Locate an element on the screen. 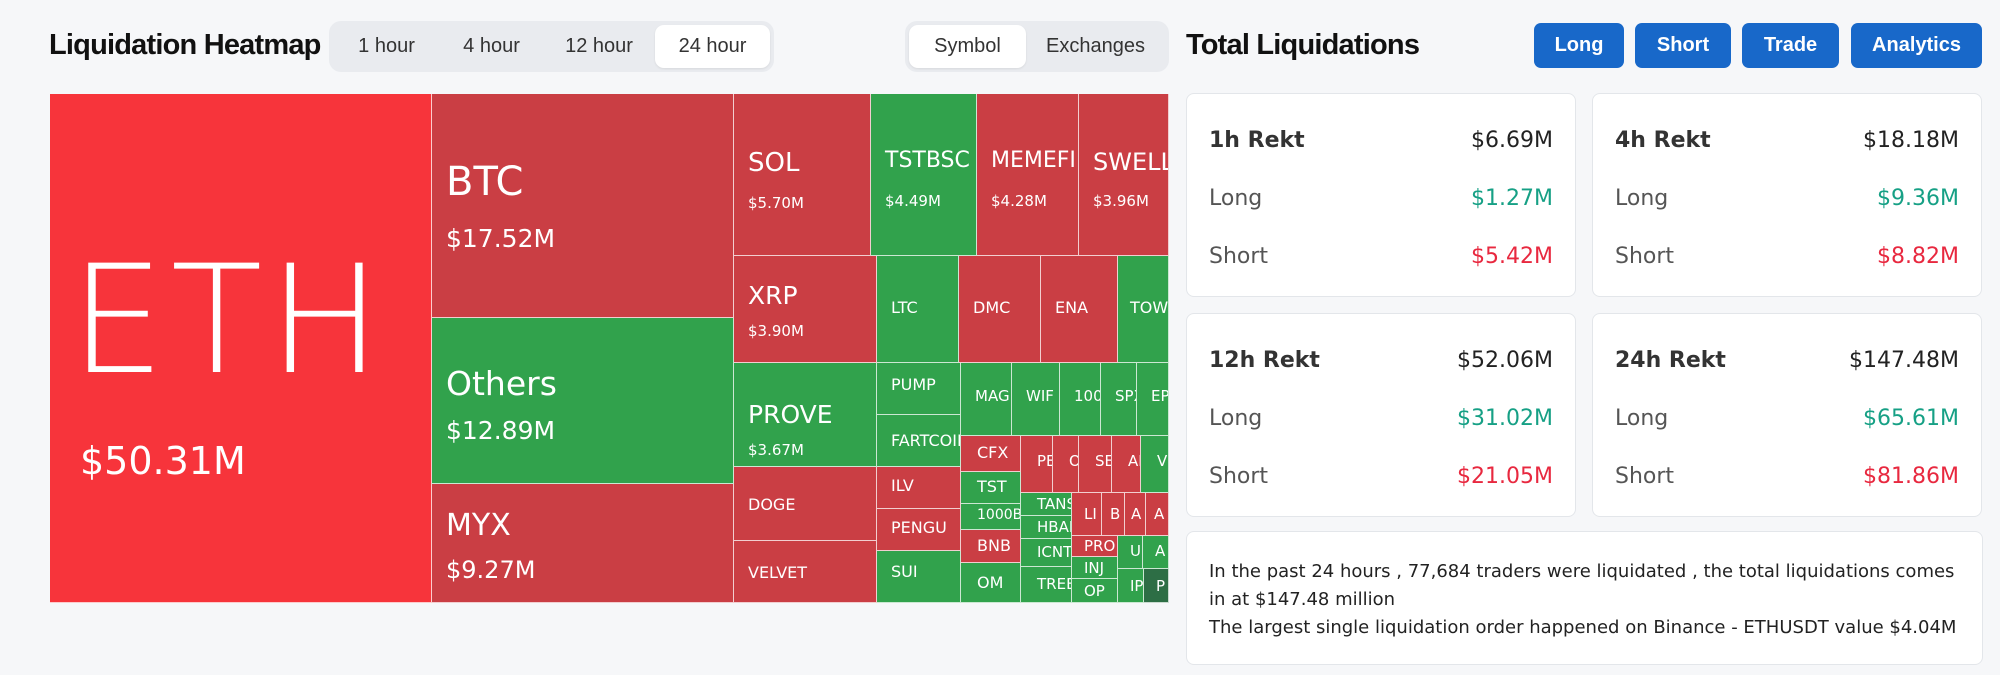 The width and height of the screenshot is (2000, 675). short-value: $5.42M is located at coordinates (1512, 256).